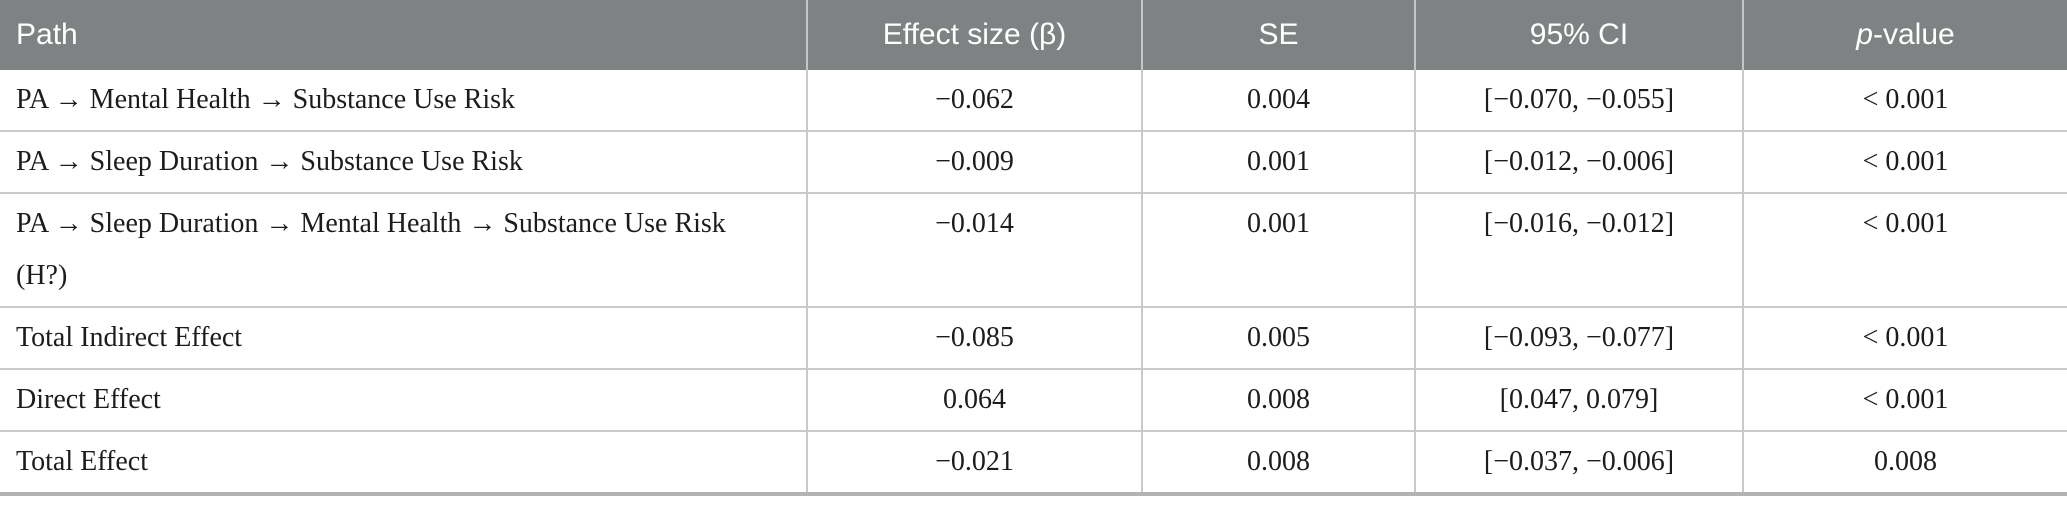 The height and width of the screenshot is (513, 2067). What do you see at coordinates (974, 400) in the screenshot?
I see `effect-size-cell: 0.064` at bounding box center [974, 400].